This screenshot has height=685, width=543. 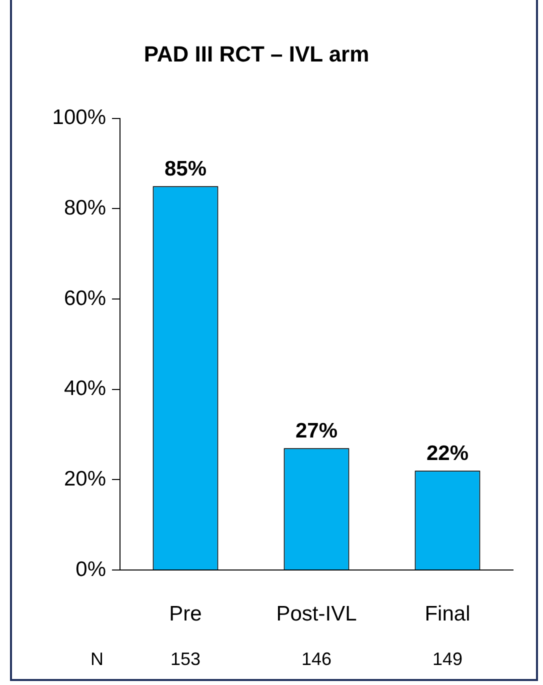 What do you see at coordinates (257, 53) in the screenshot?
I see `chart-title: PAD III RCT – IVL arm` at bounding box center [257, 53].